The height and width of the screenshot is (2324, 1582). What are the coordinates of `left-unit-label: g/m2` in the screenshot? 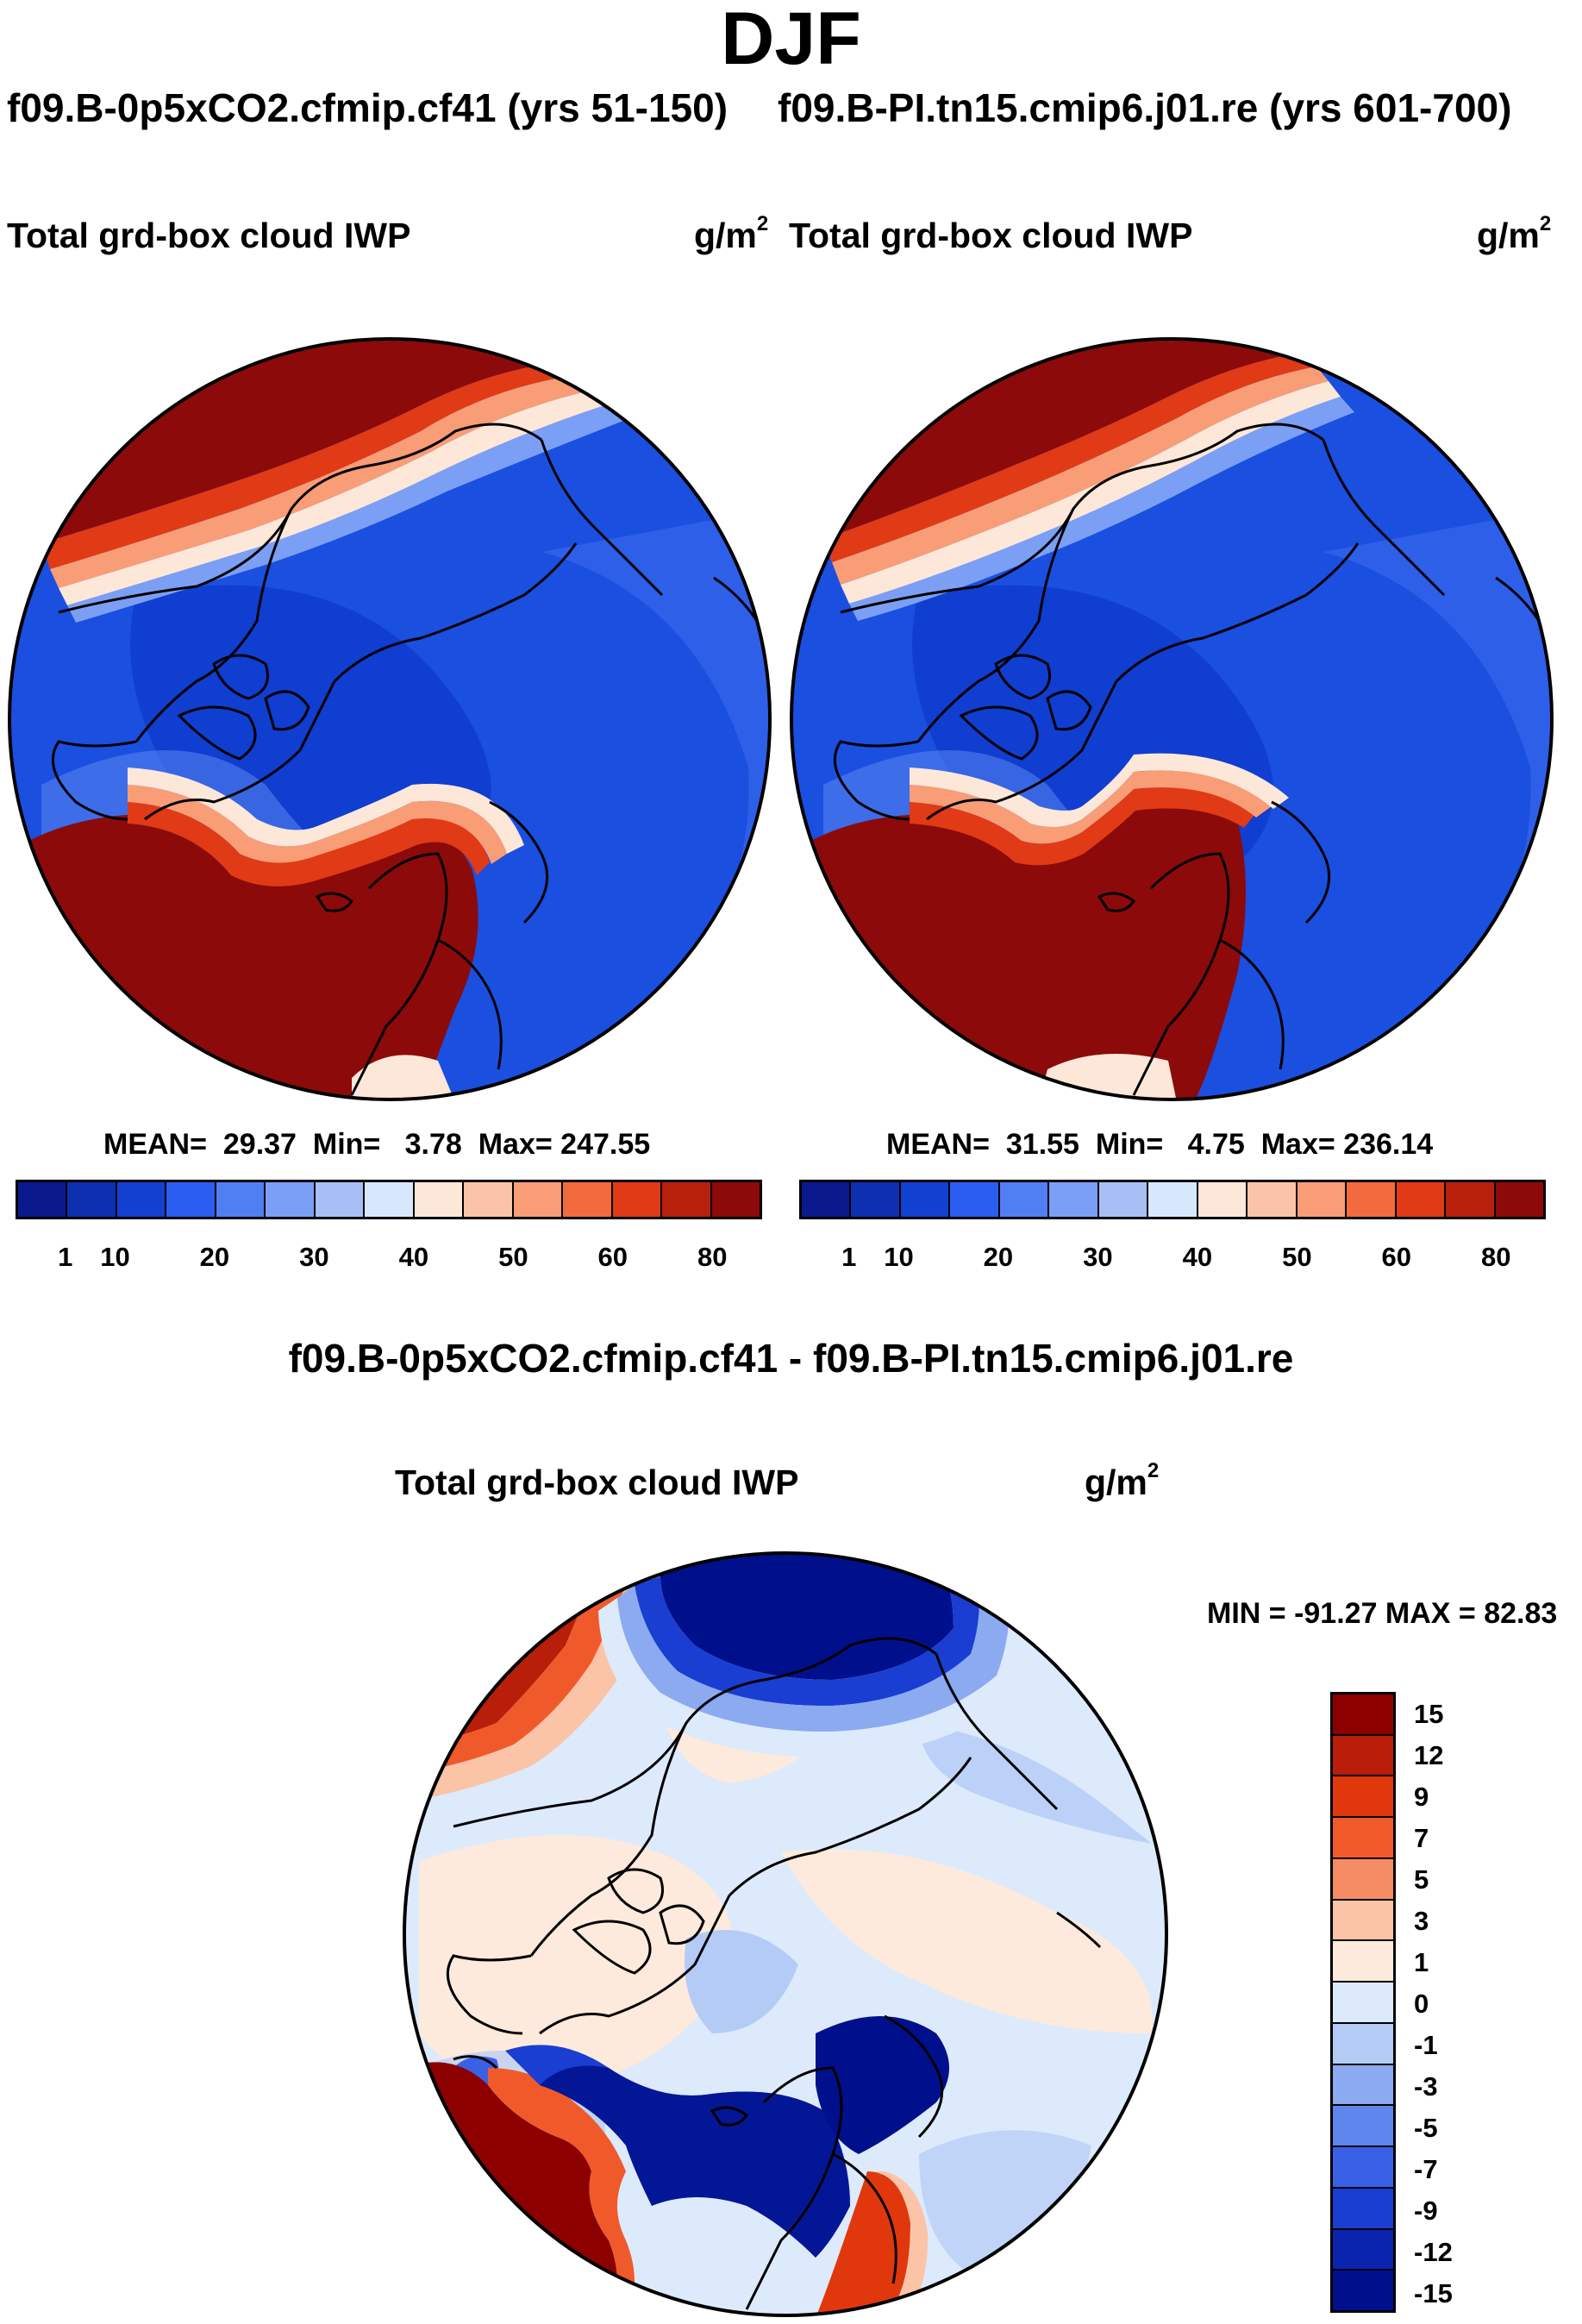 It's located at (731, 233).